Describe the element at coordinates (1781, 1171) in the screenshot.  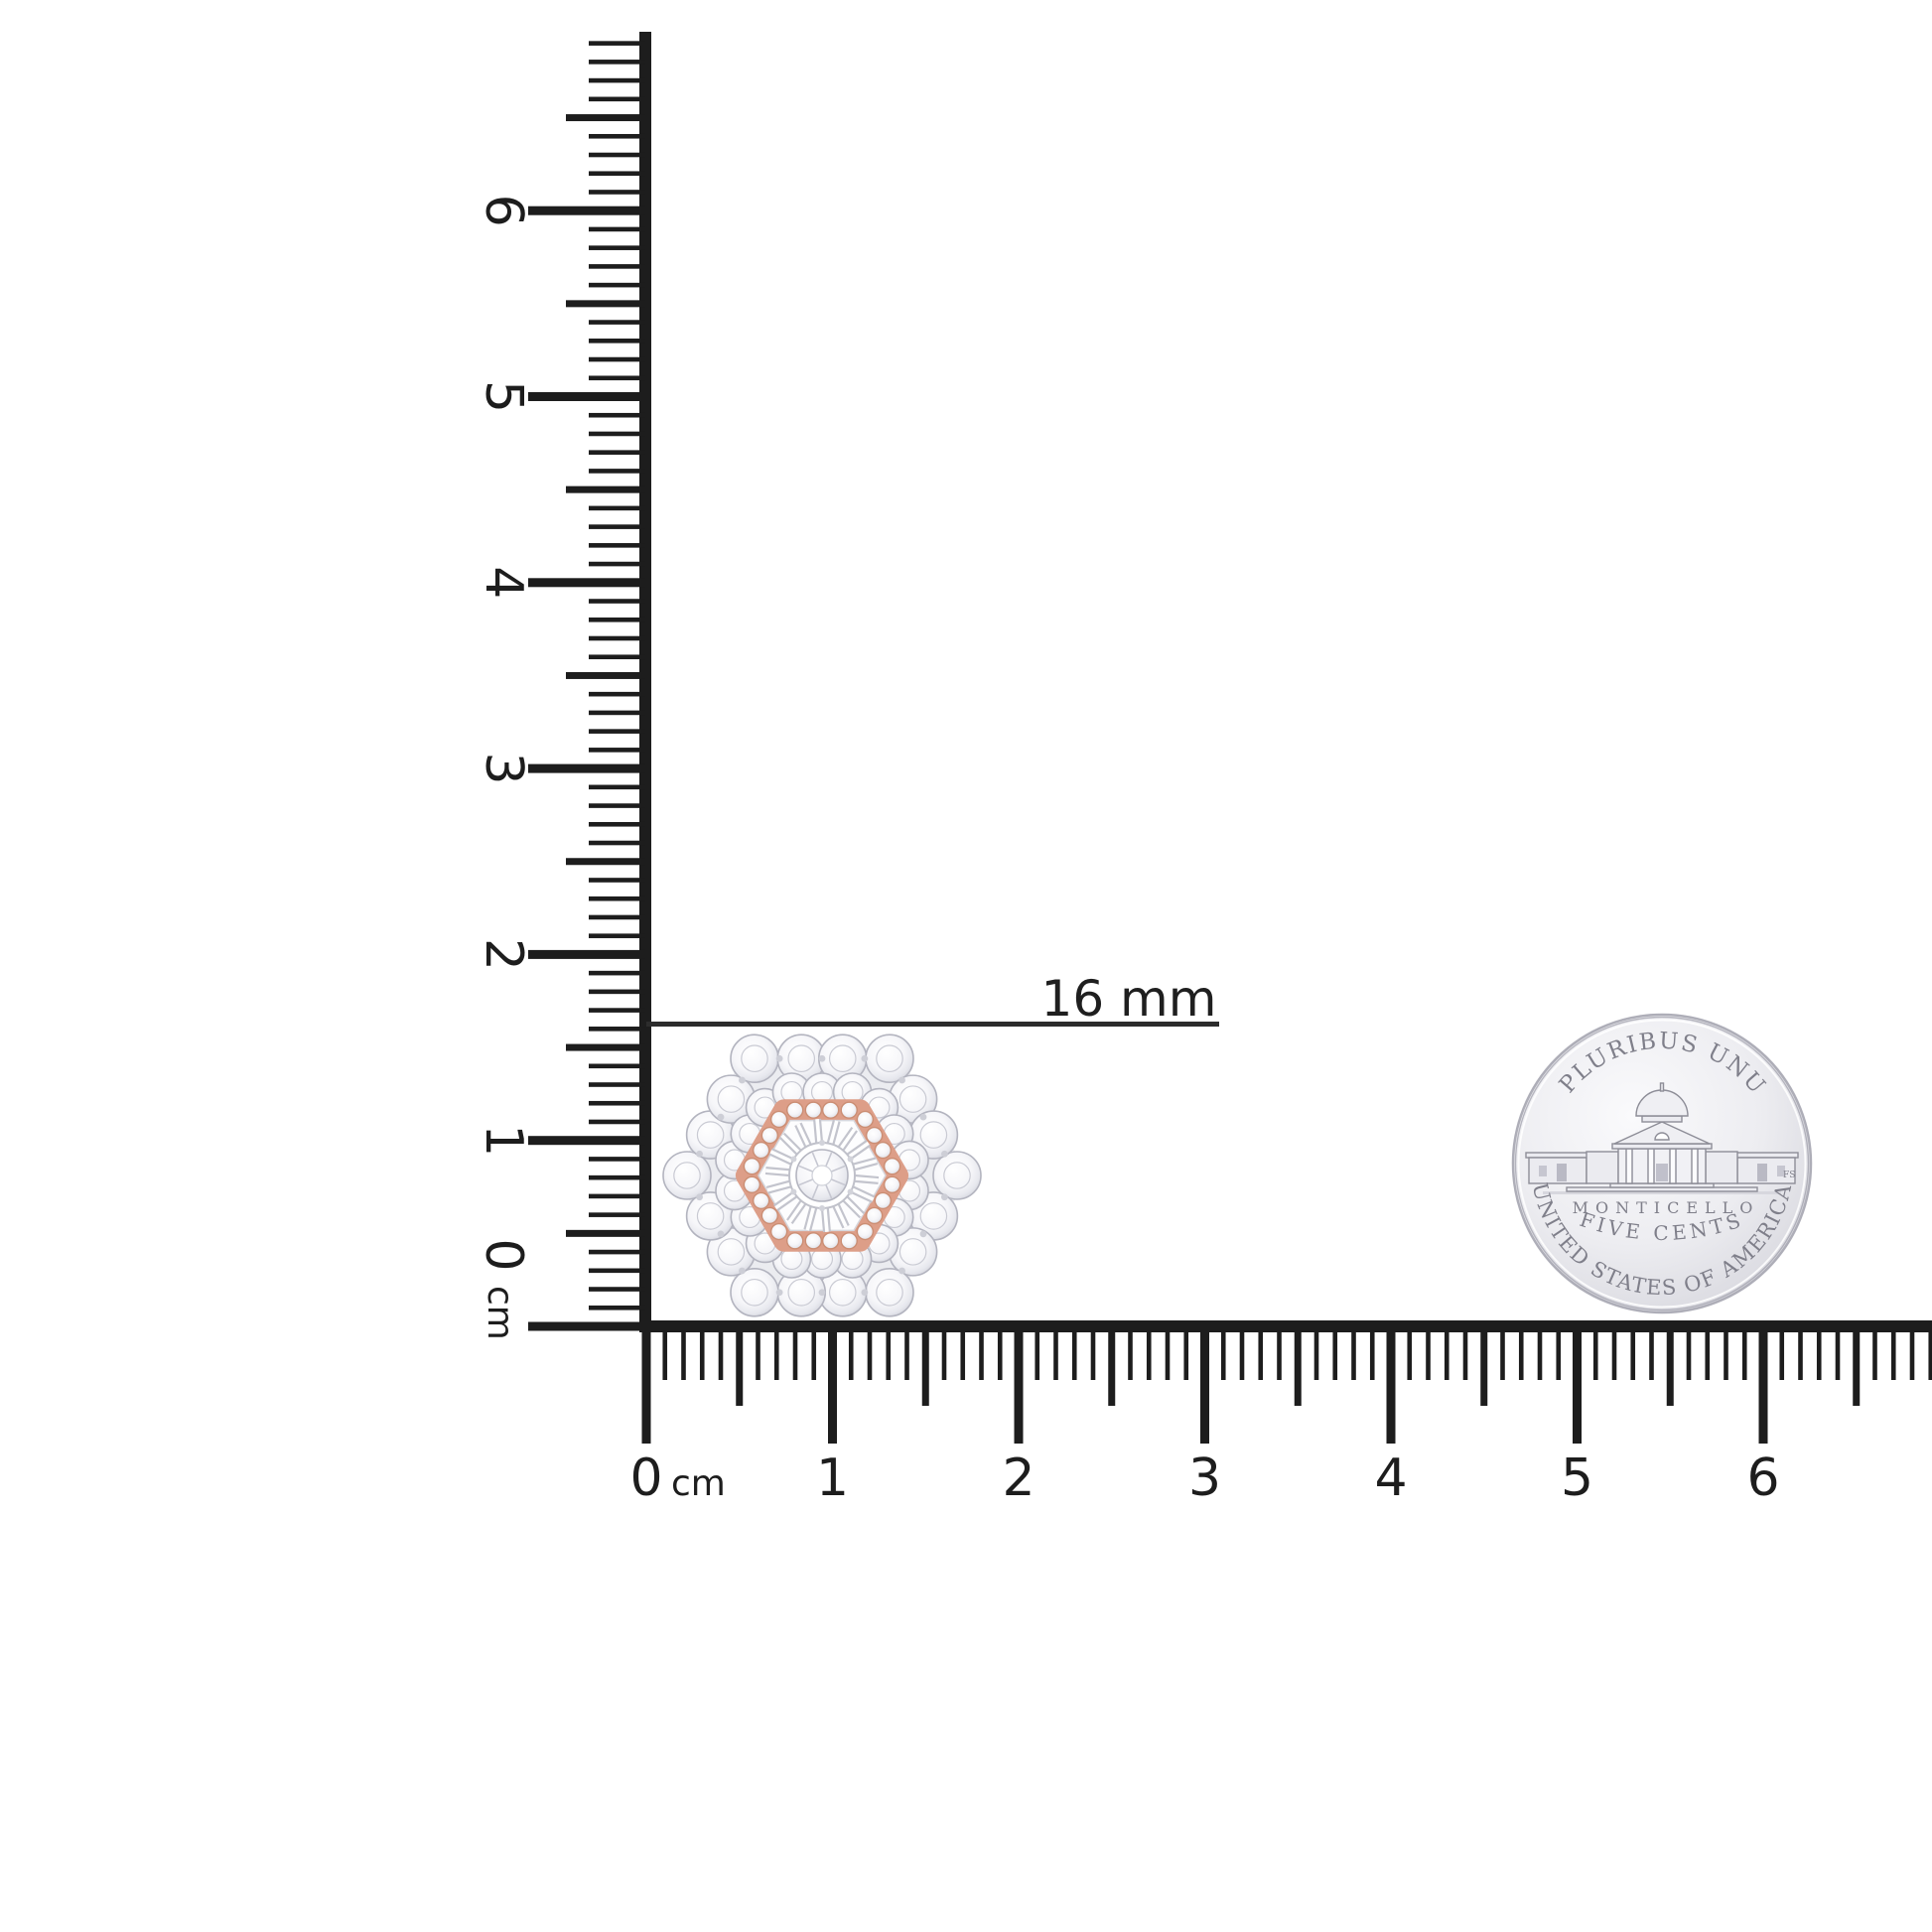
I see `right-window` at that location.